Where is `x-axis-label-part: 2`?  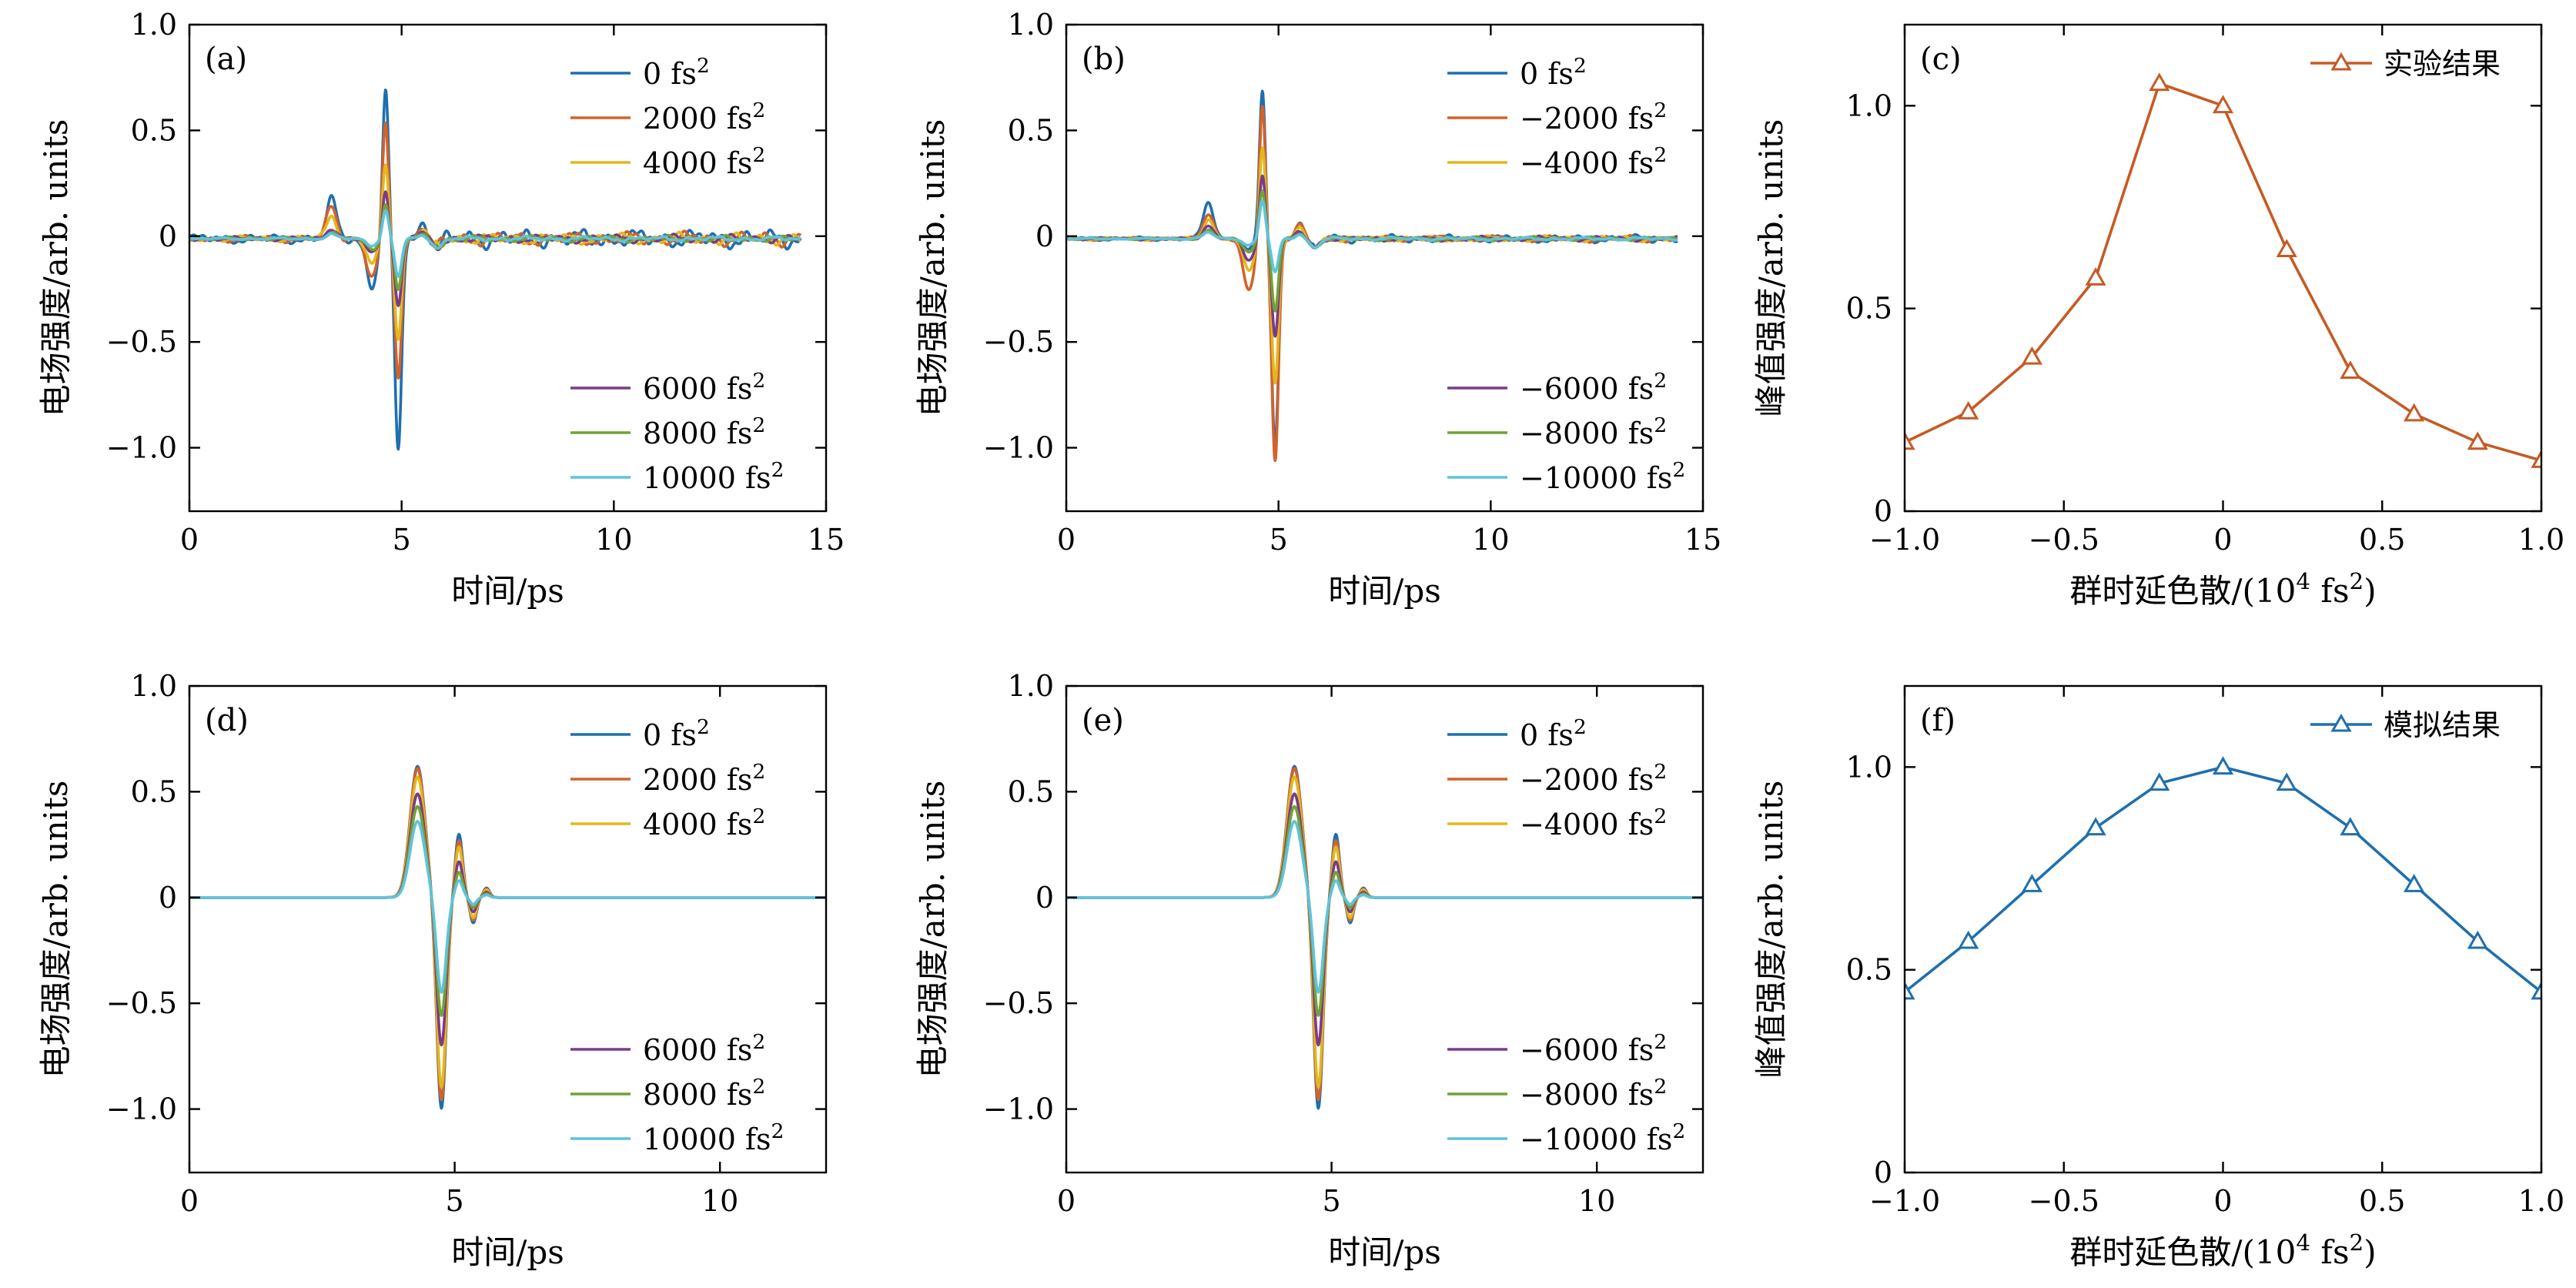 x-axis-label-part: 2 is located at coordinates (2357, 1242).